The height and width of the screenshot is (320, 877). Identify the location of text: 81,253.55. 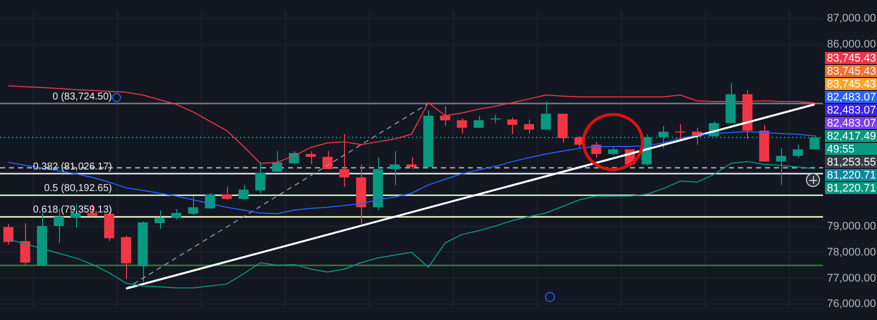
(851, 162).